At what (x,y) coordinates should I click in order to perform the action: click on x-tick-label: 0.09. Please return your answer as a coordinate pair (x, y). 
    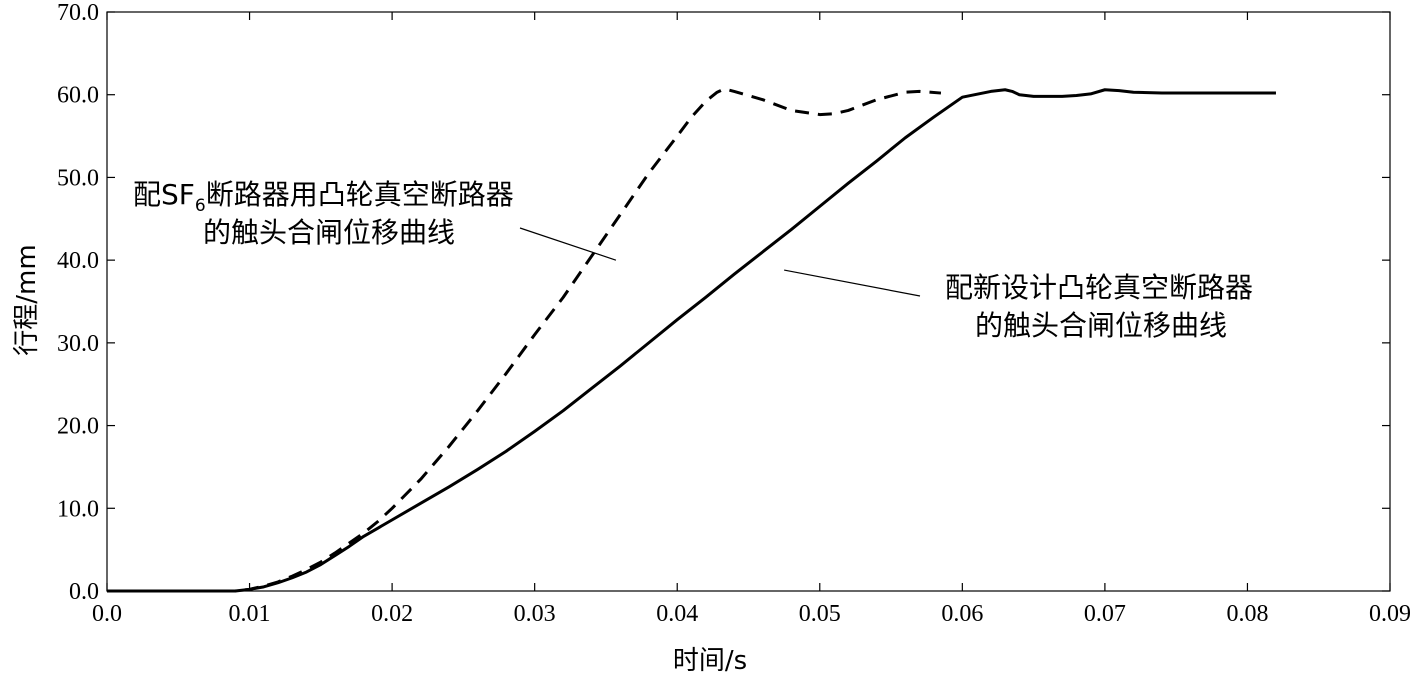
    Looking at the image, I should click on (1390, 614).